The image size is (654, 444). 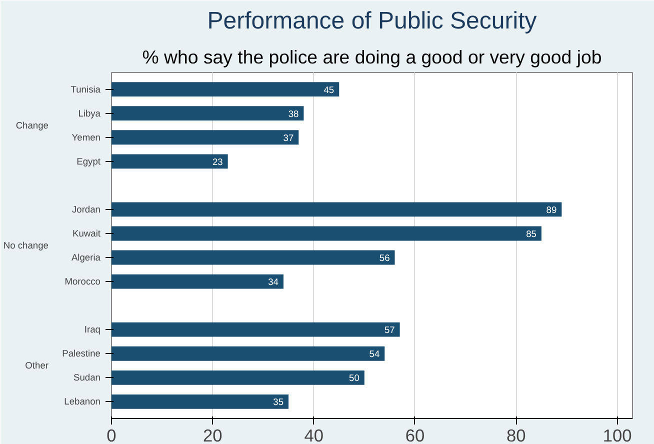 I want to click on data-label: 85, so click(x=531, y=233).